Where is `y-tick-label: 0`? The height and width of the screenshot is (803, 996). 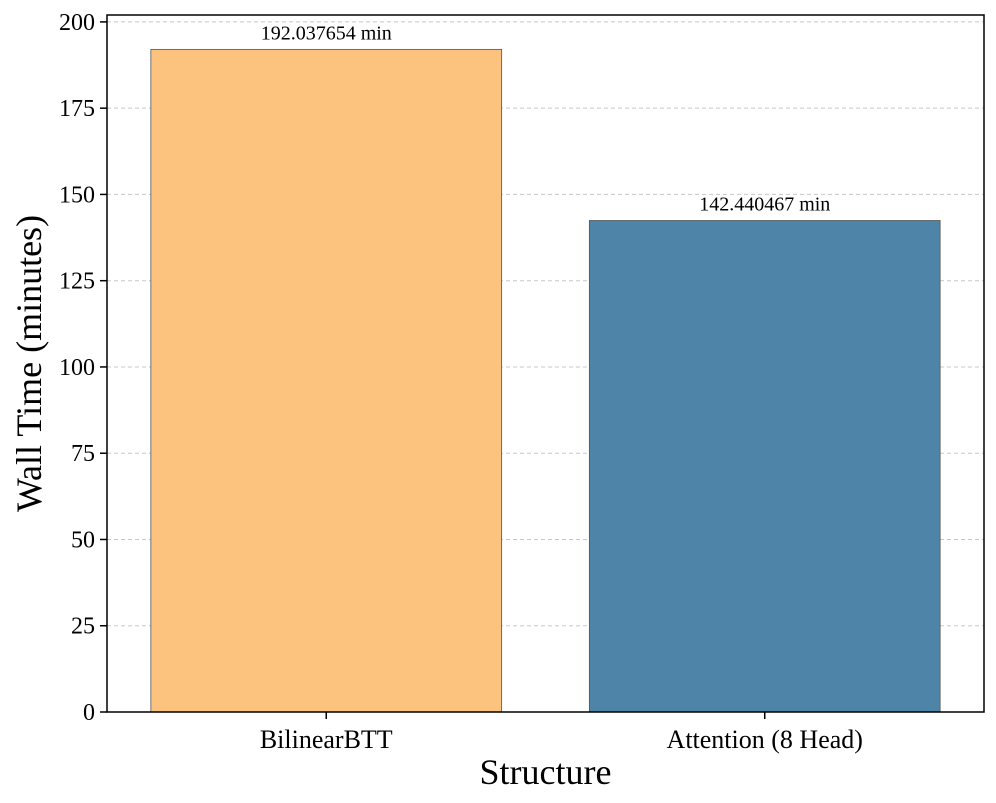 y-tick-label: 0 is located at coordinates (89, 713).